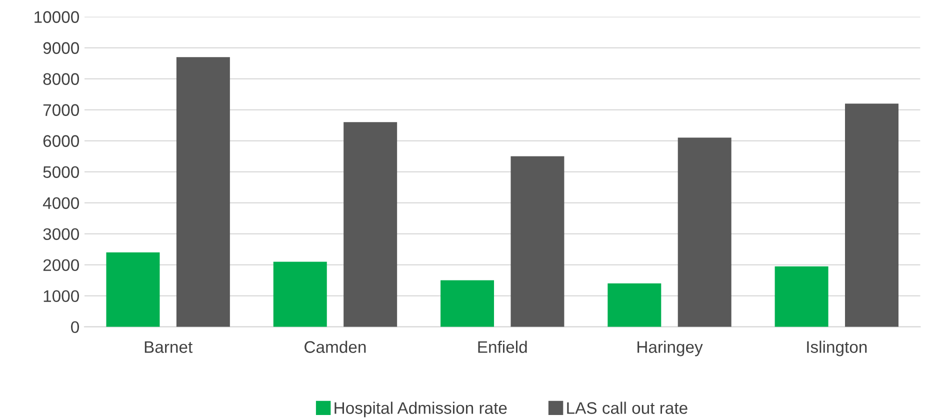 The width and height of the screenshot is (939, 419). Describe the element at coordinates (335, 346) in the screenshot. I see `x-tick-label: Camden` at that location.